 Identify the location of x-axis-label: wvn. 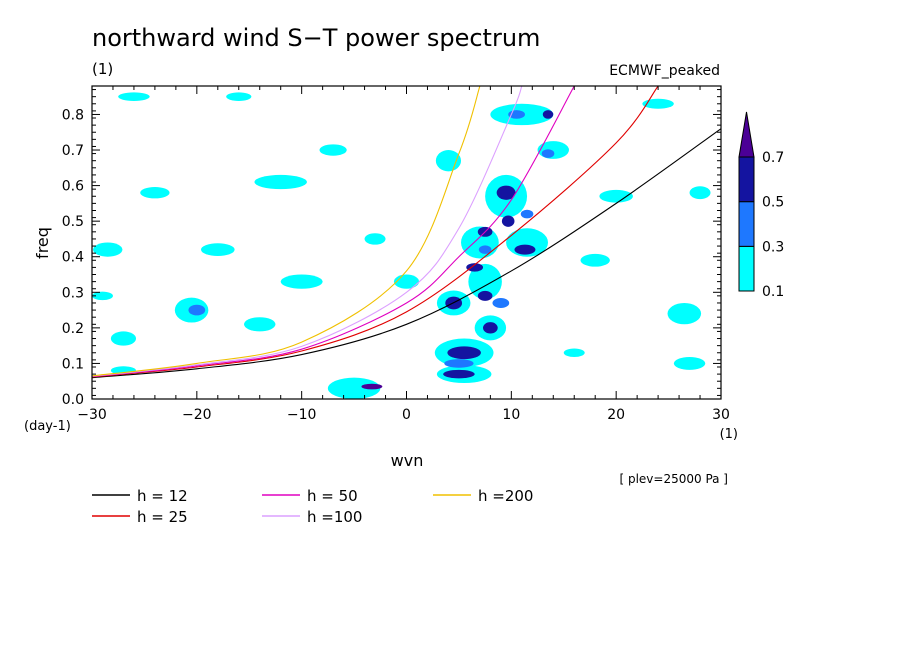
(407, 460).